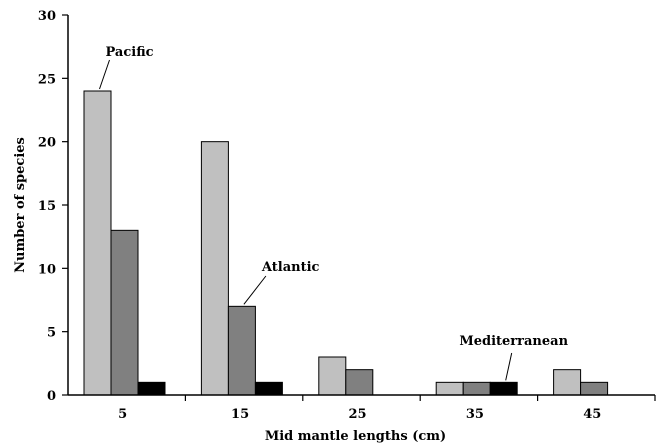  What do you see at coordinates (47, 269) in the screenshot?
I see `y-tick-label: 10` at bounding box center [47, 269].